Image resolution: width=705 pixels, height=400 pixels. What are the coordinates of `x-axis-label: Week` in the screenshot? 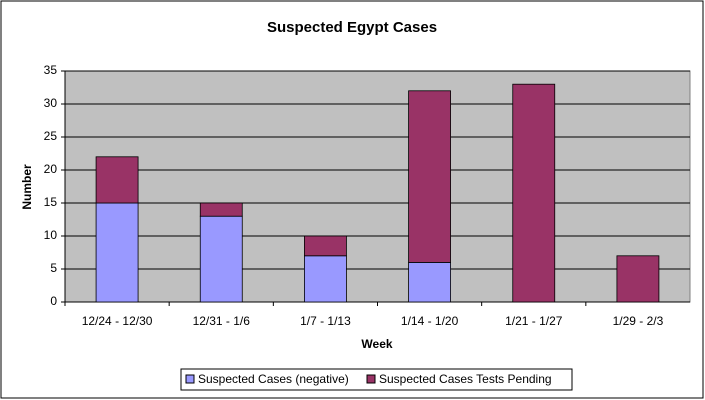 It's located at (376, 344).